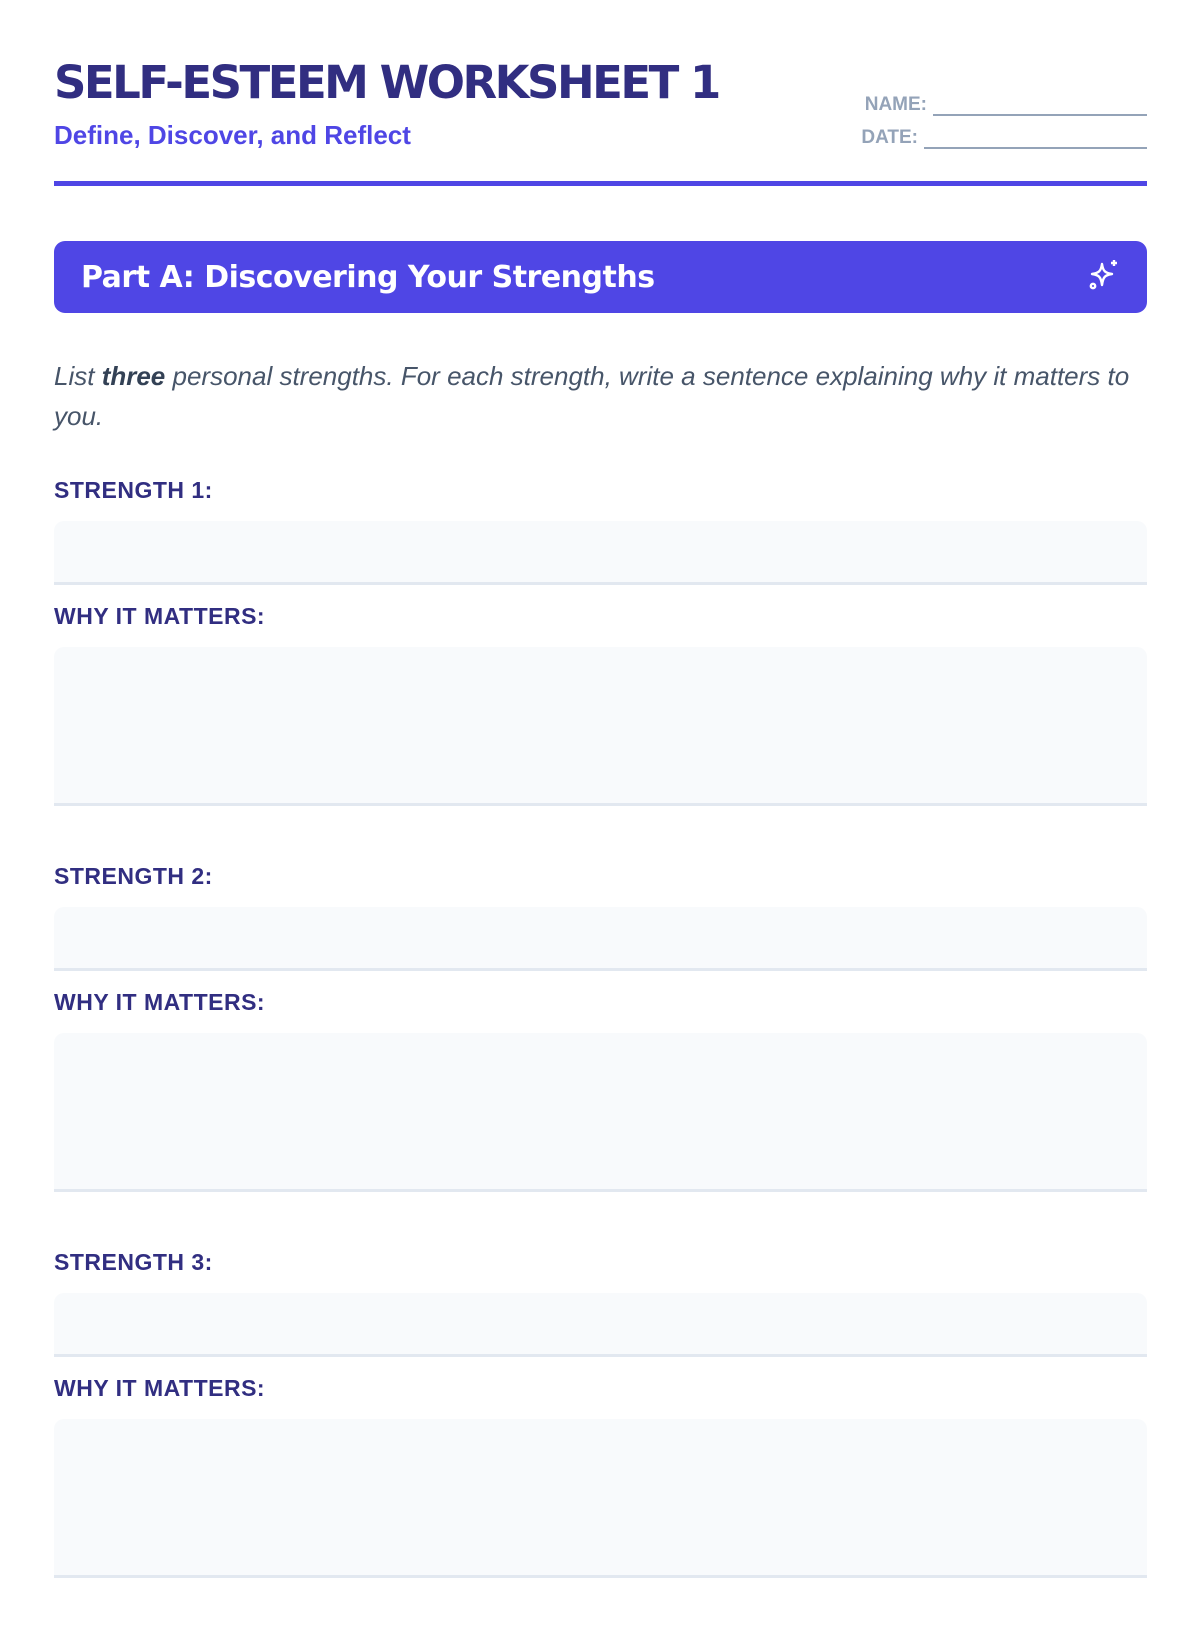  I want to click on section-banner: Part A: Discovering Your Strengths, so click(600, 277).